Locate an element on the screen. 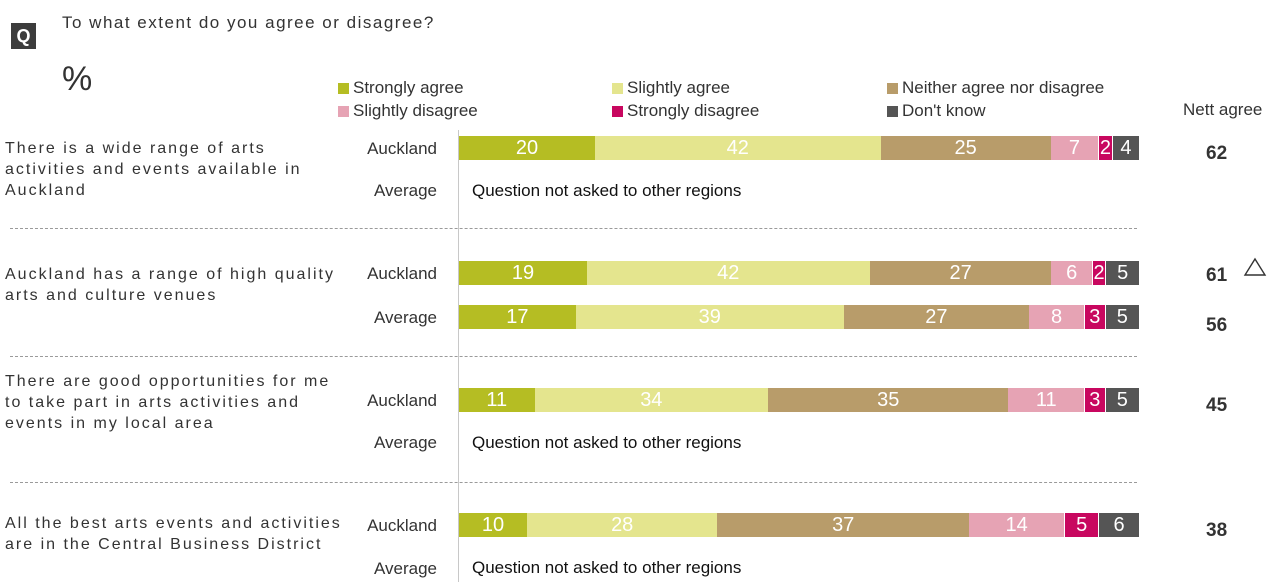 Image resolution: width=1281 pixels, height=582 pixels. seg-slightly-disagree: 14 is located at coordinates (1017, 525).